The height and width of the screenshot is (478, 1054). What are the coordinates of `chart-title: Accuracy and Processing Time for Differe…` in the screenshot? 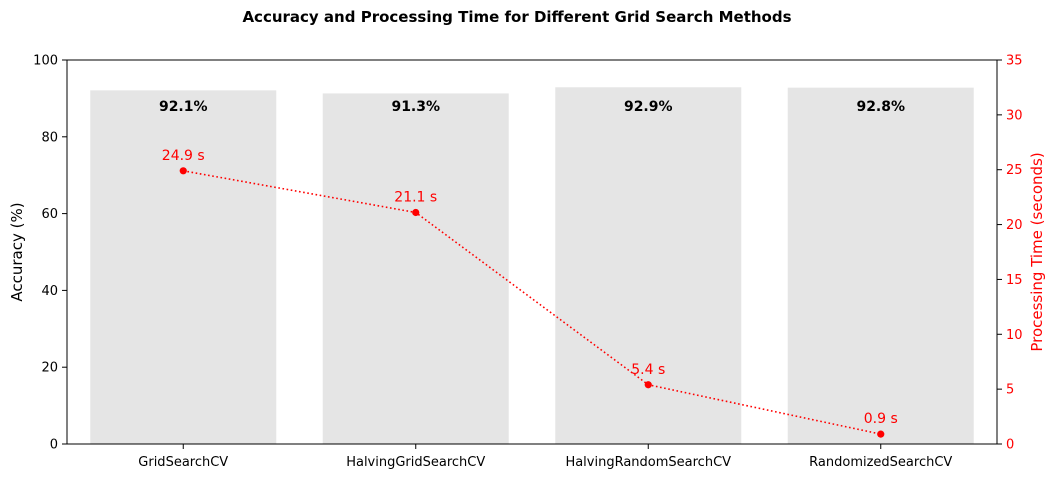 It's located at (516, 17).